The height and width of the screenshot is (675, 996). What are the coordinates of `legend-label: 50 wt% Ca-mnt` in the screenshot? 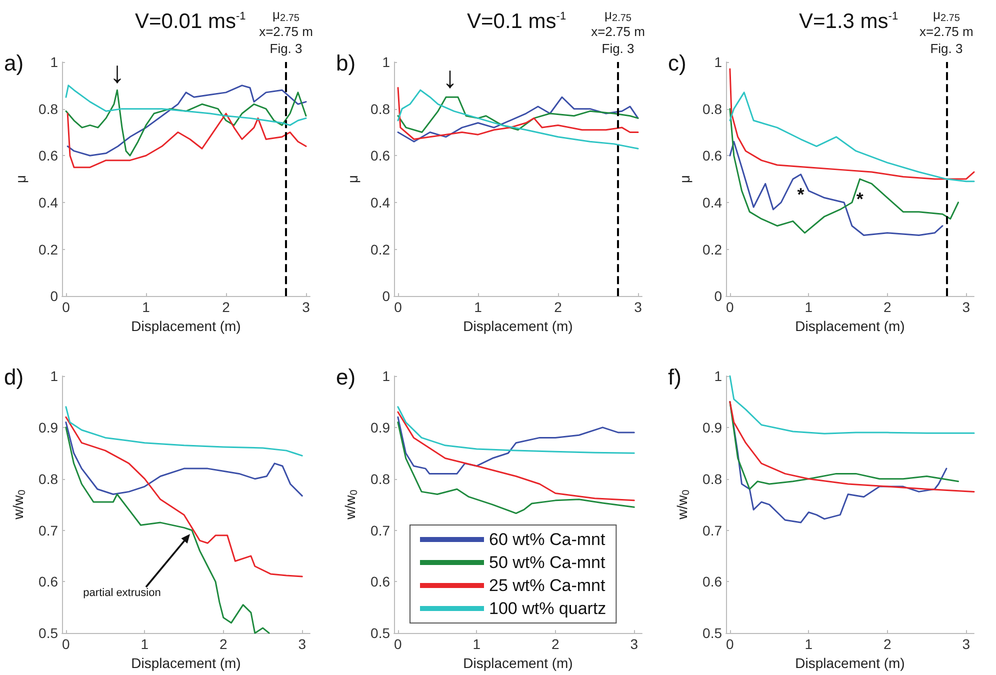 It's located at (547, 562).